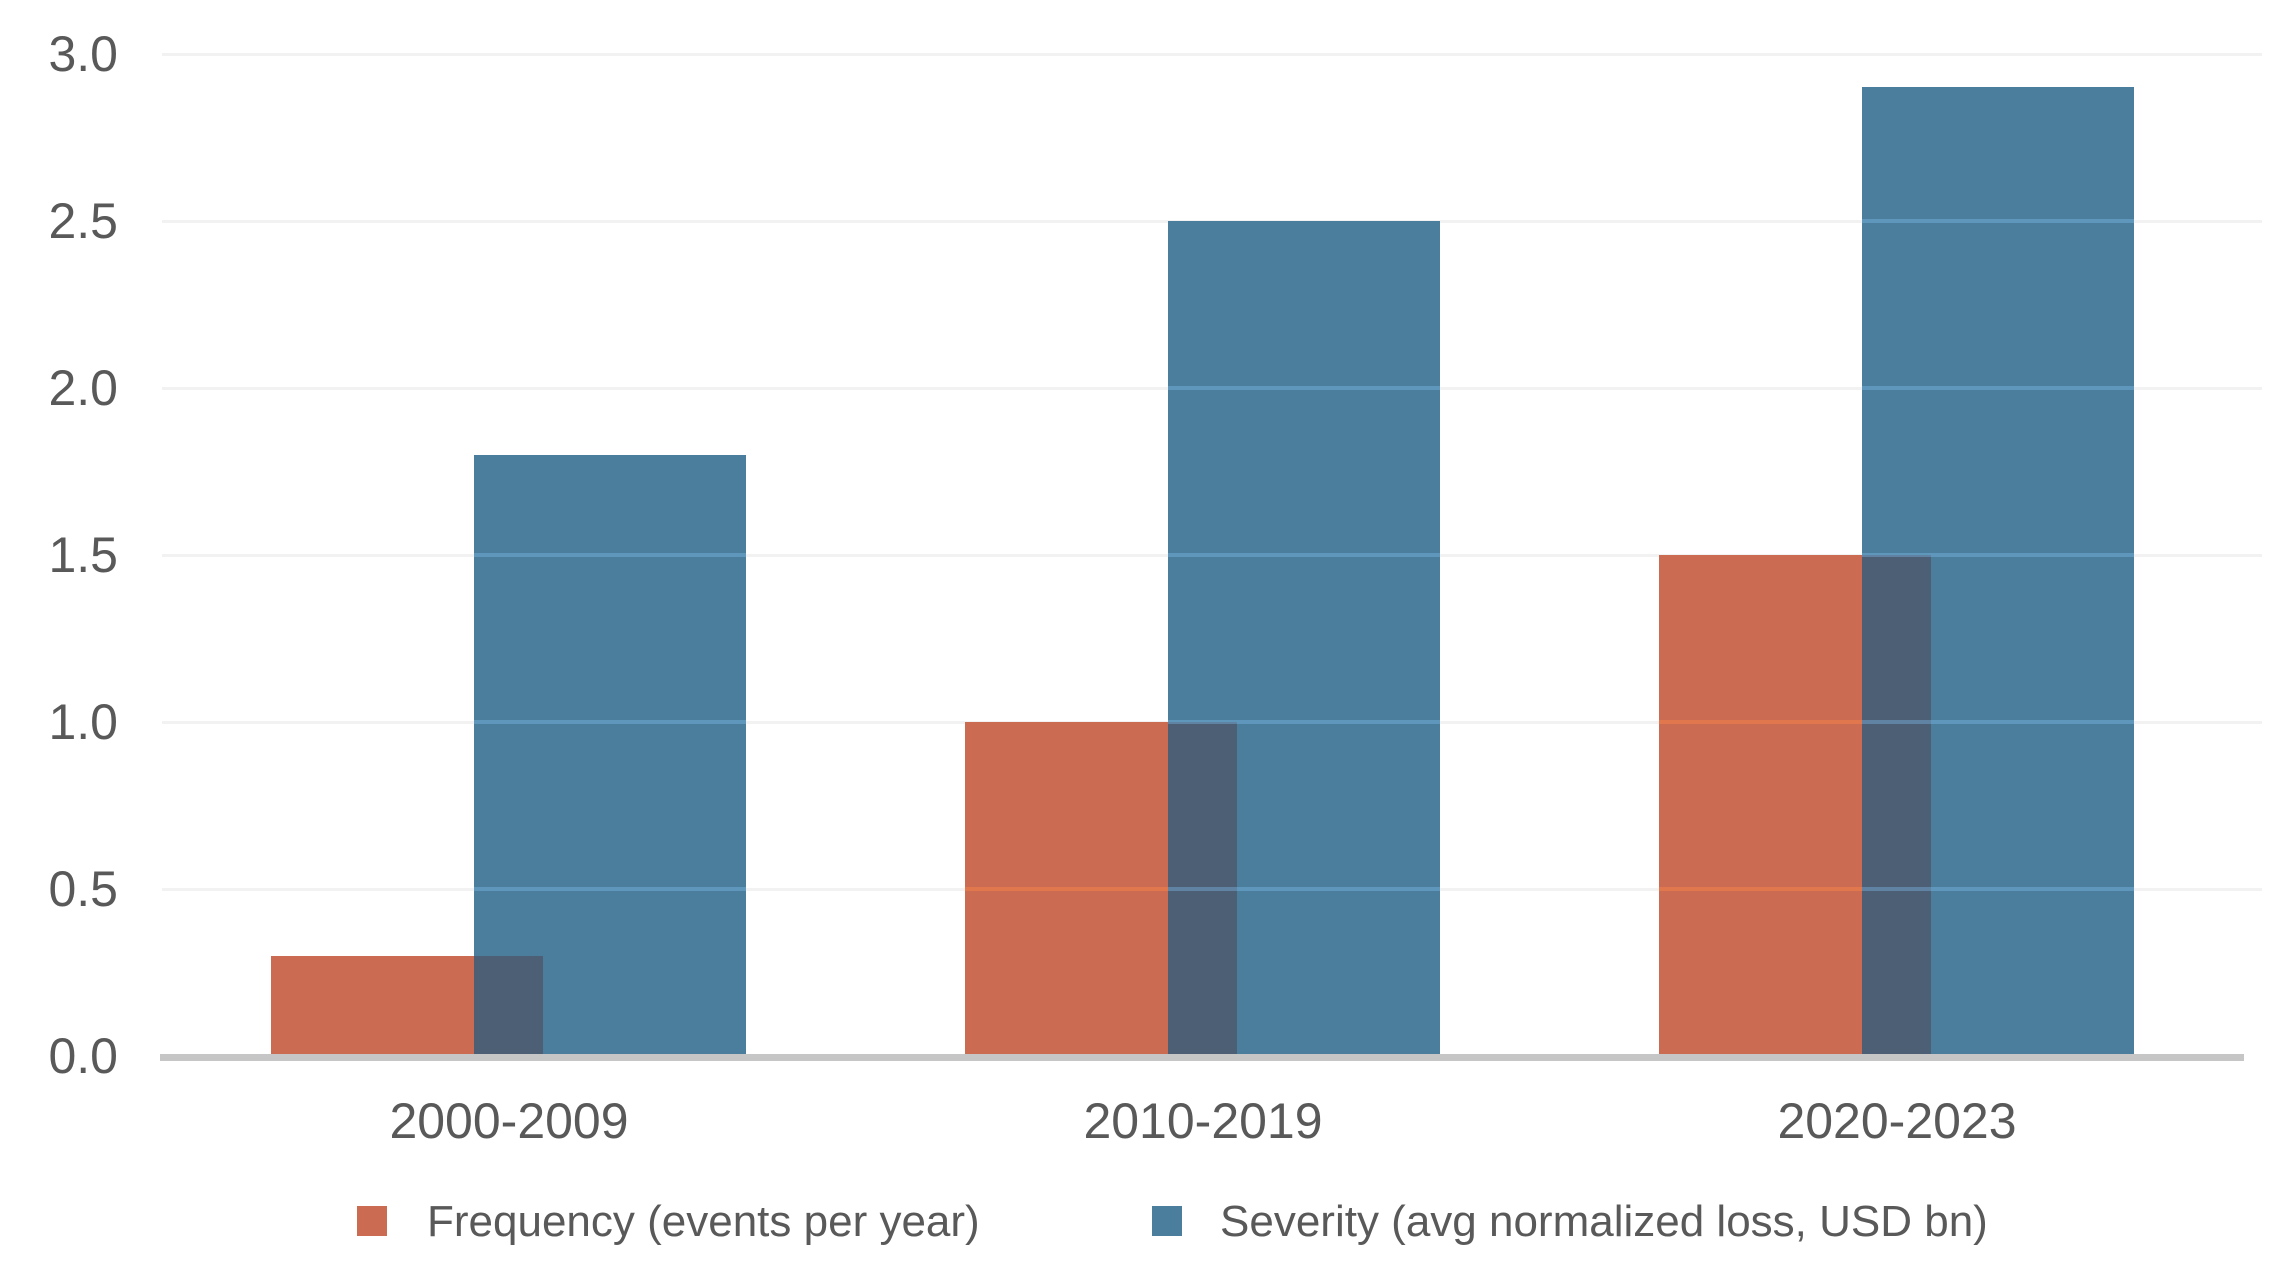 The width and height of the screenshot is (2286, 1276). I want to click on frequency-legend-label: Frequency (events per year), so click(703, 1221).